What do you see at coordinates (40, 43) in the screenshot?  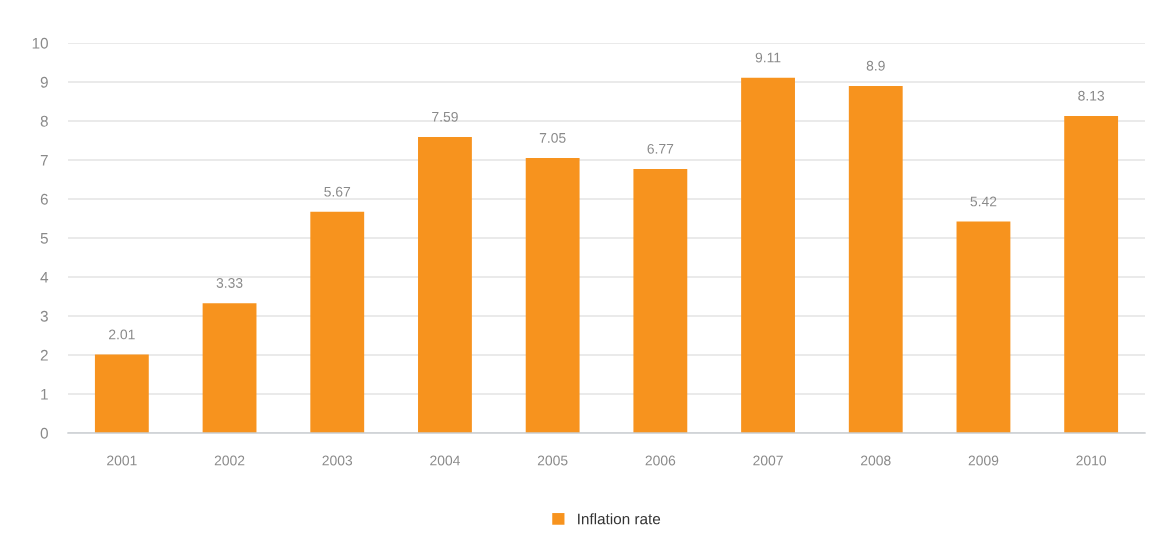 I see `y-tick-label: 10` at bounding box center [40, 43].